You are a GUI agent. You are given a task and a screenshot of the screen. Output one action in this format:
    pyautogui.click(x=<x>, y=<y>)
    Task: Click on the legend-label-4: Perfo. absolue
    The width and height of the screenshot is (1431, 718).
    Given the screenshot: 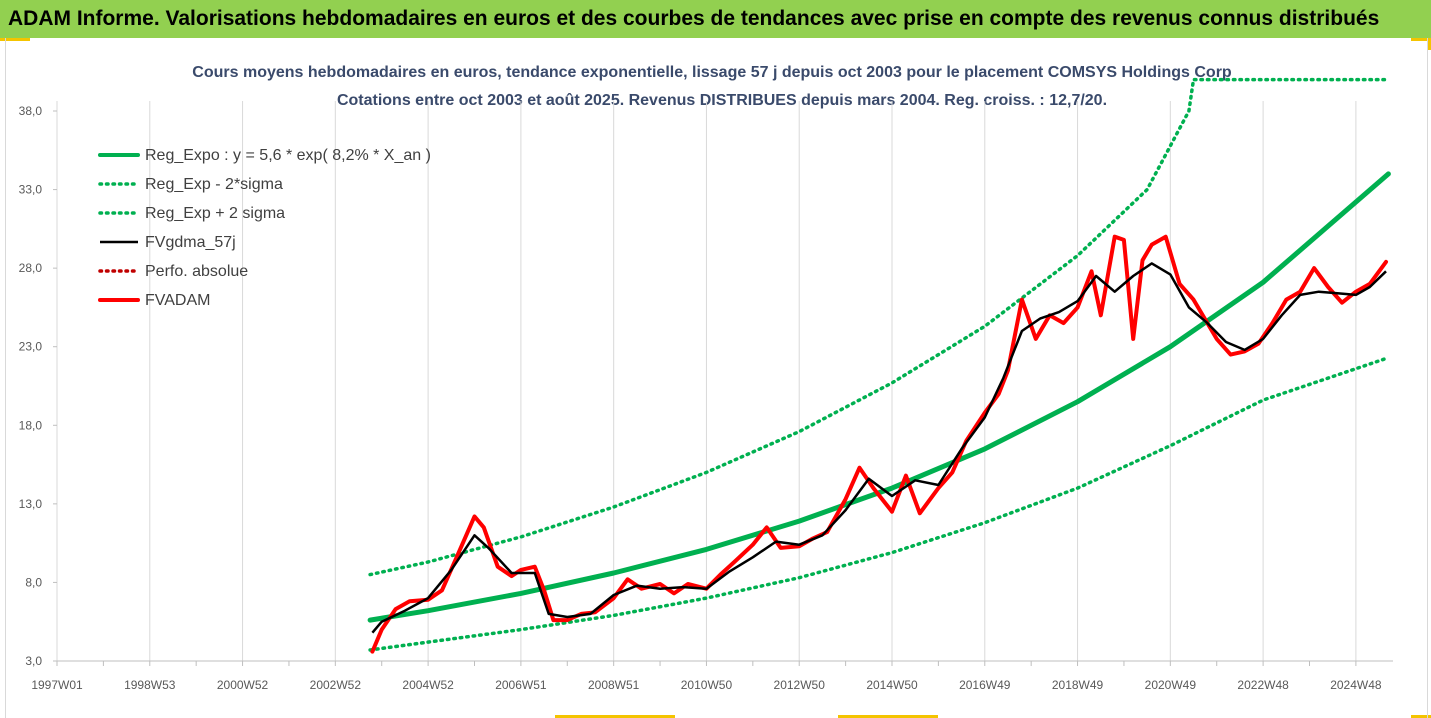 What is the action you would take?
    pyautogui.click(x=196, y=271)
    